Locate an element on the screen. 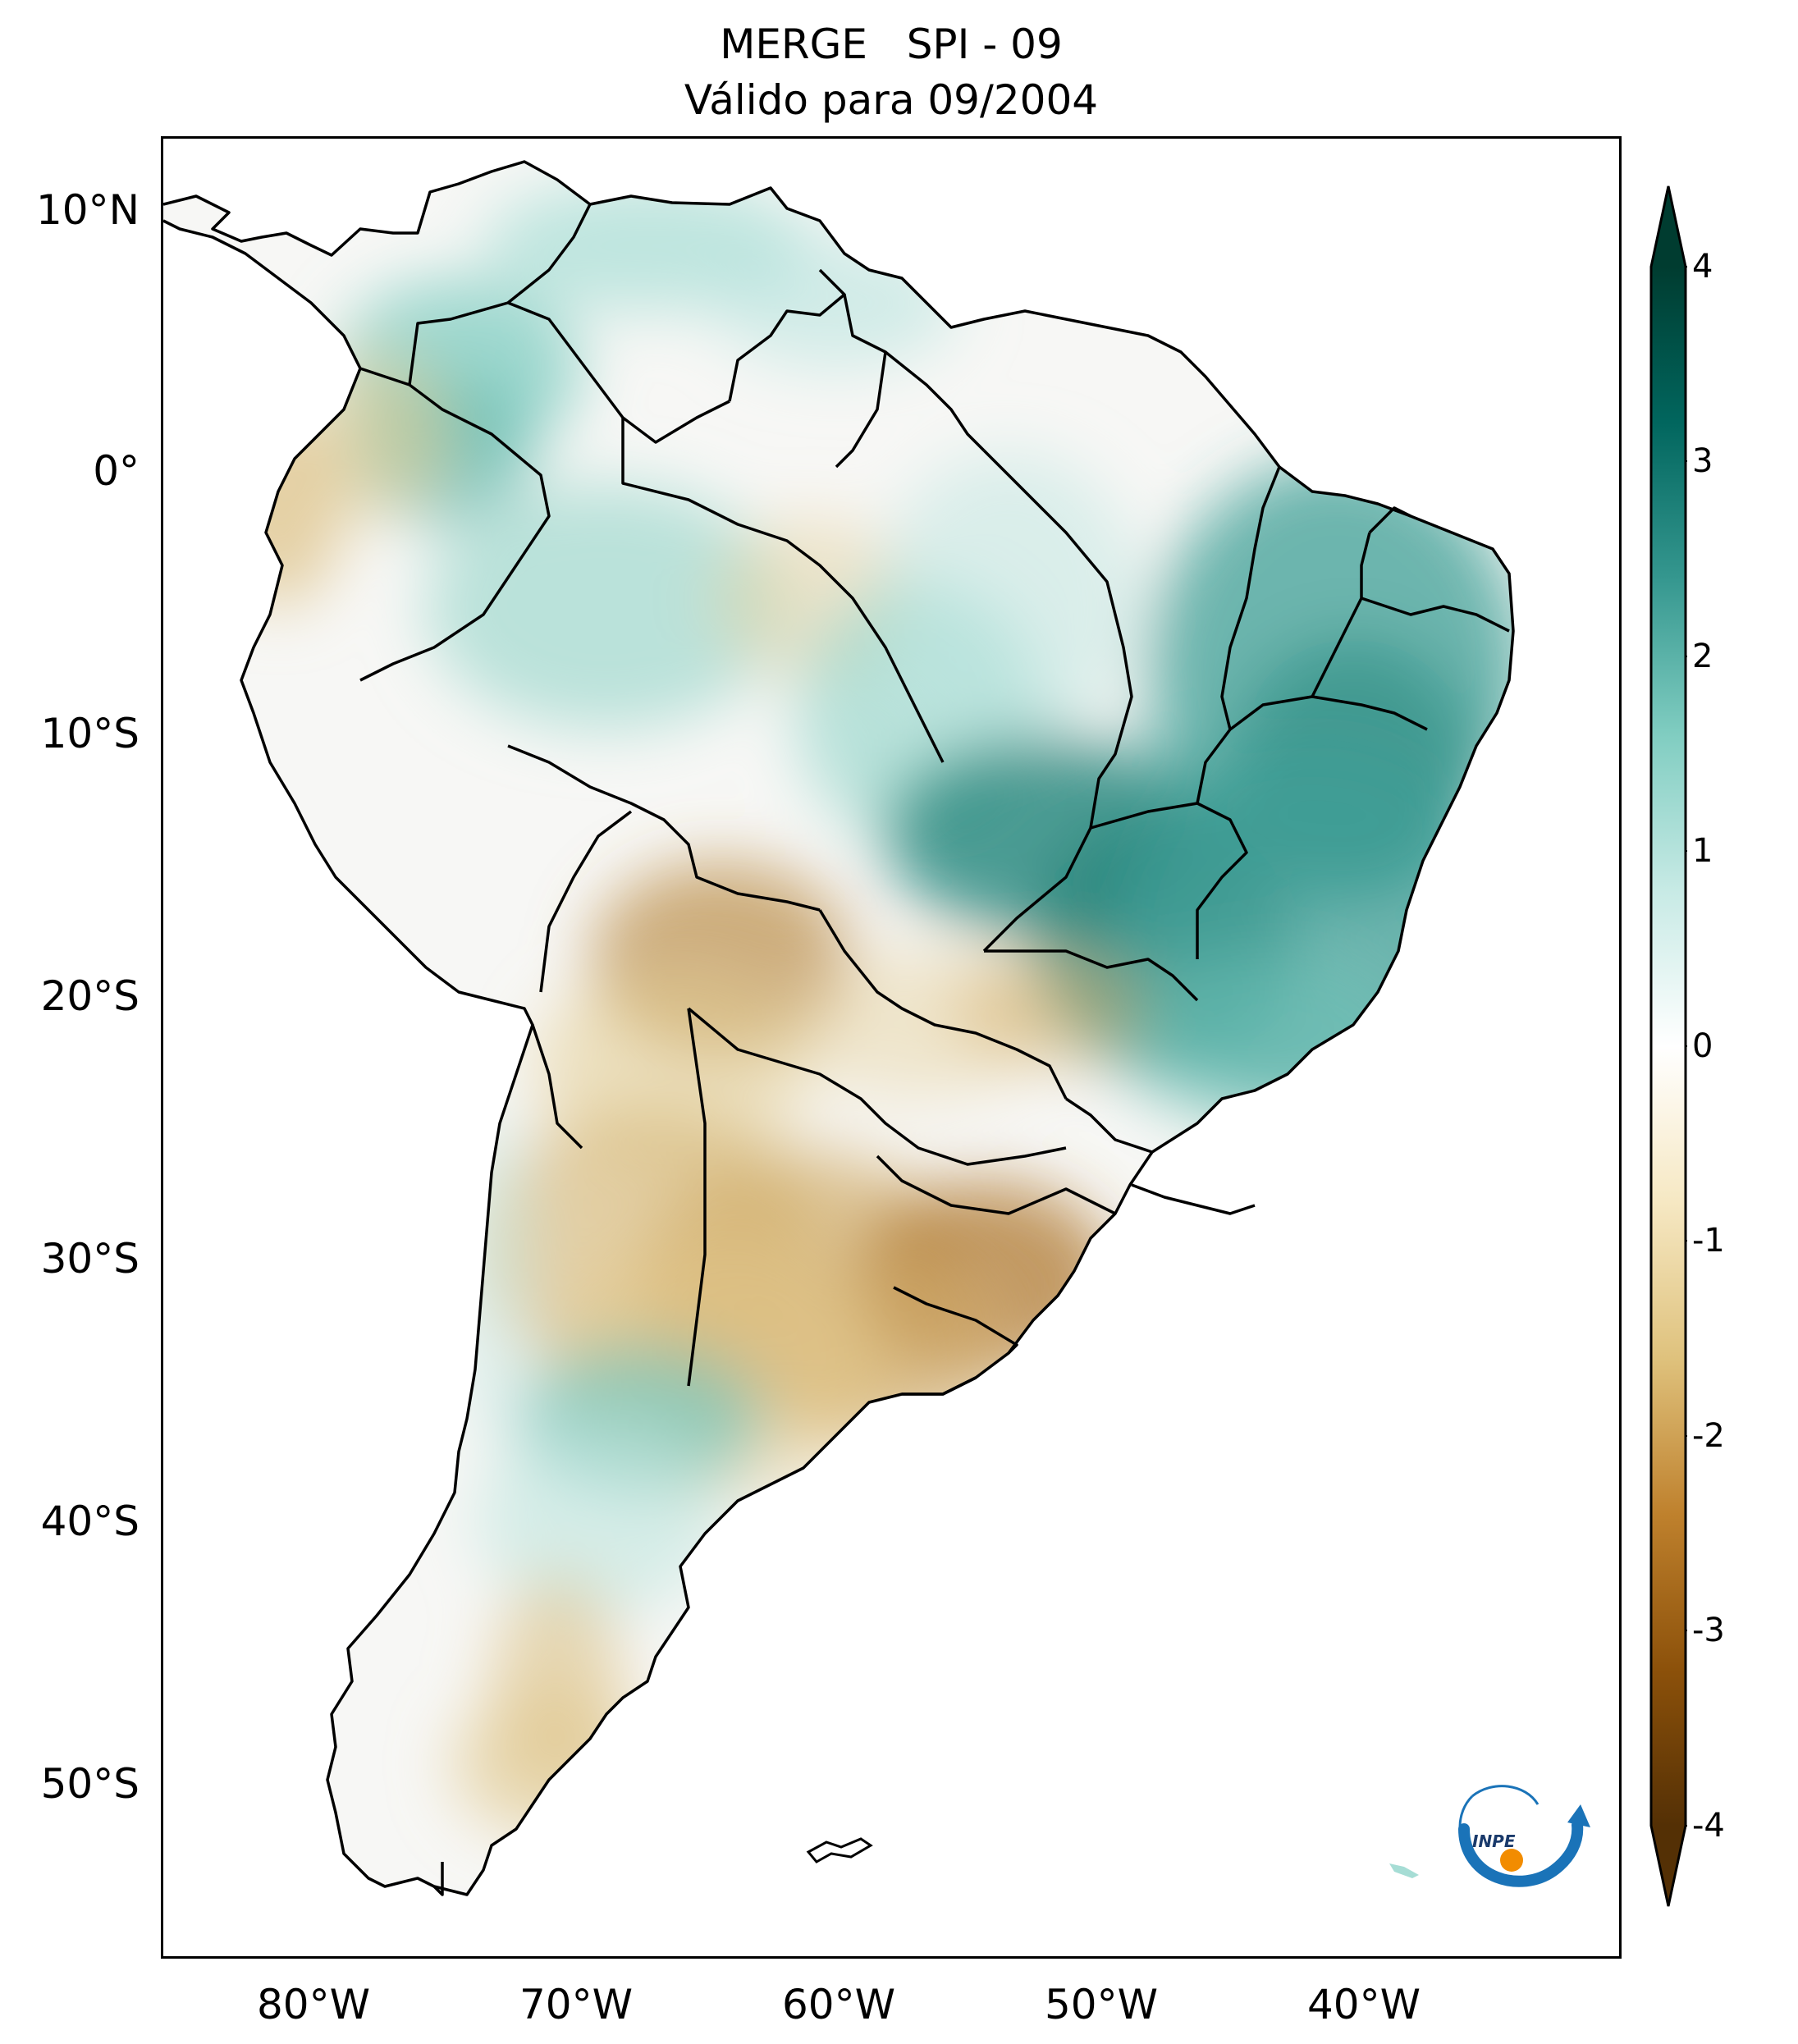 Image resolution: width=1798 pixels, height=2044 pixels. colorbar-max-extend is located at coordinates (1668, 226).